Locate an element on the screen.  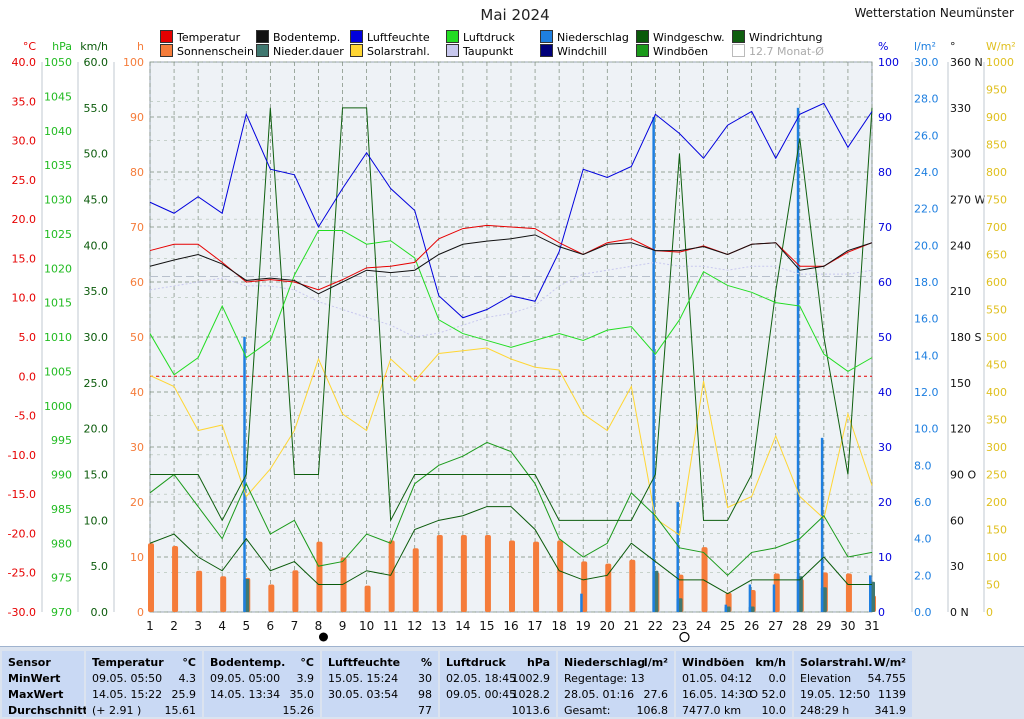
wind-axis-unit: km/h is located at coordinates (94, 46).